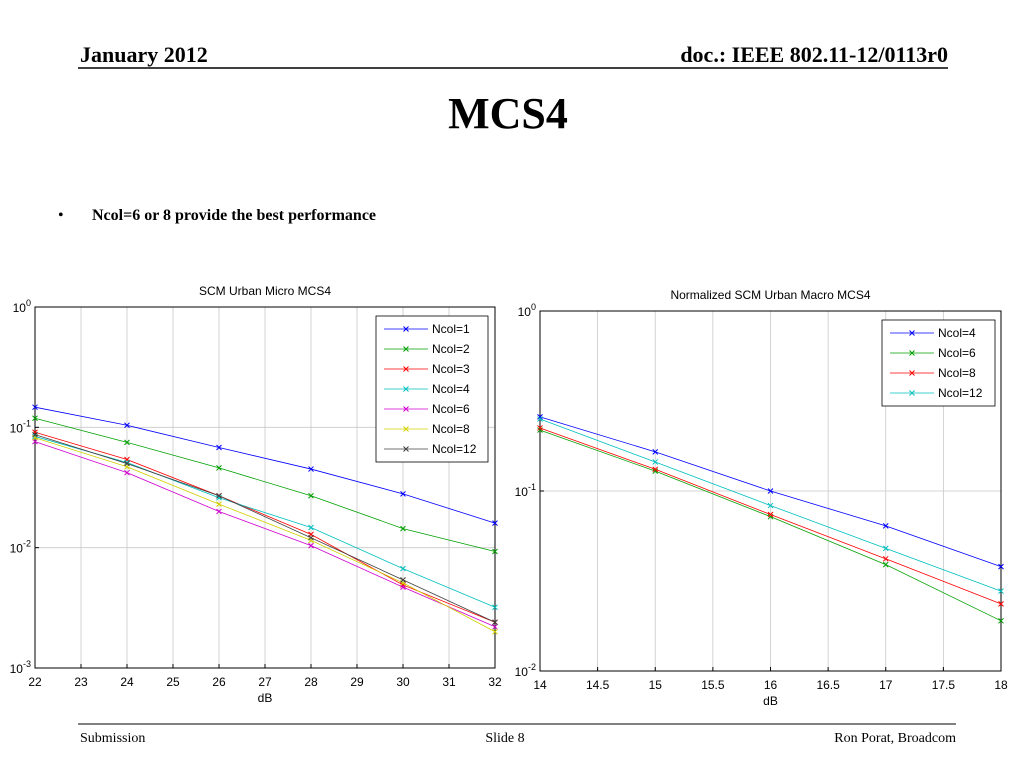  I want to click on x-tick-label: 25, so click(173, 682).